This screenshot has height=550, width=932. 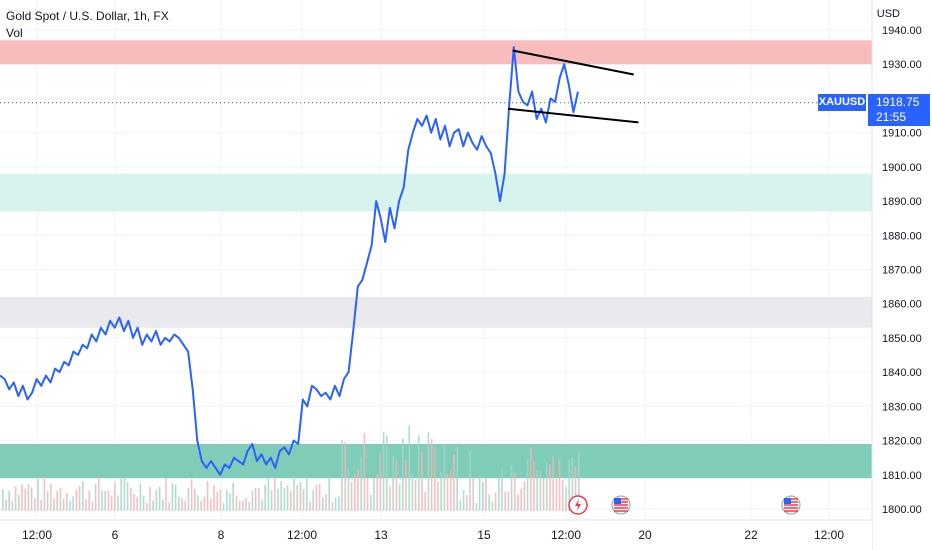 What do you see at coordinates (115, 535) in the screenshot?
I see `x-tick-label: 6` at bounding box center [115, 535].